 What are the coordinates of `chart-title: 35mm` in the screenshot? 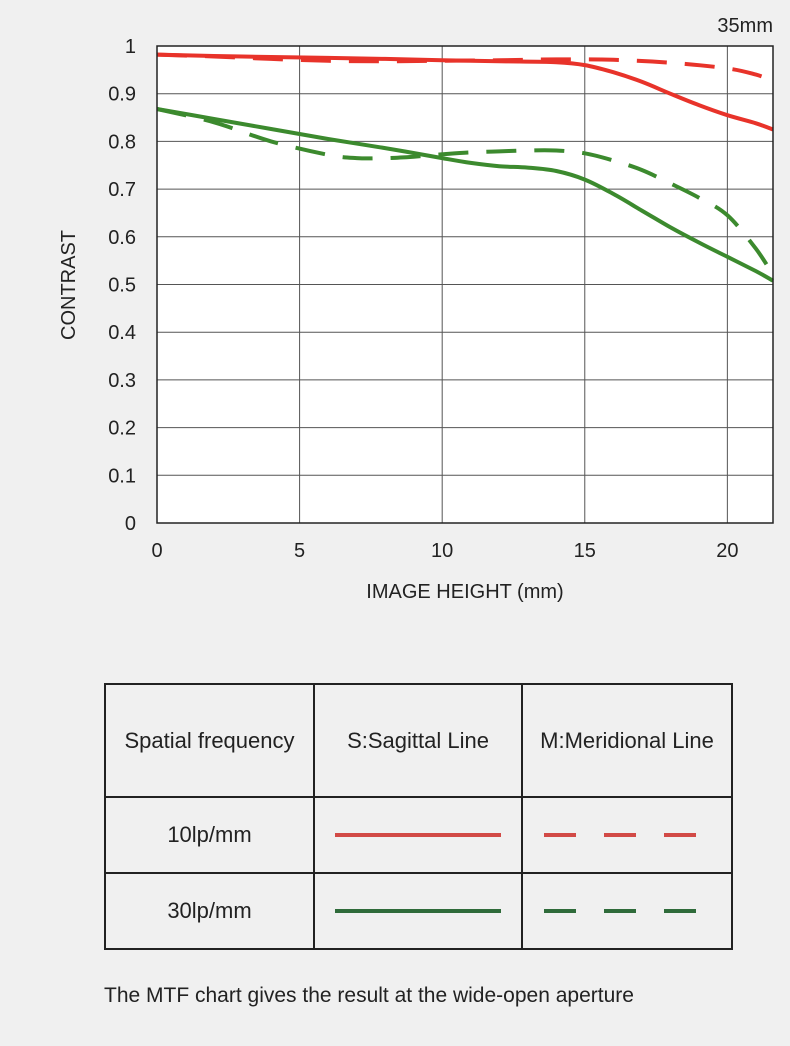 It's located at (745, 26).